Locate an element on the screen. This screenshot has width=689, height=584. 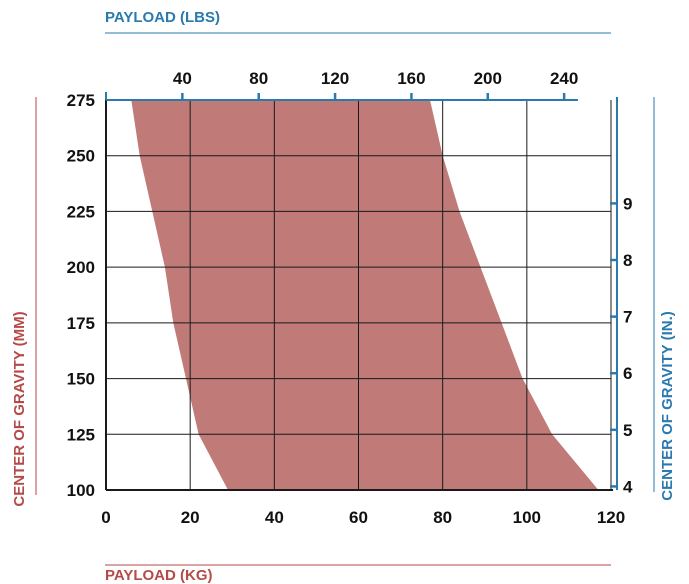
right-tick-label: 4 is located at coordinates (628, 486).